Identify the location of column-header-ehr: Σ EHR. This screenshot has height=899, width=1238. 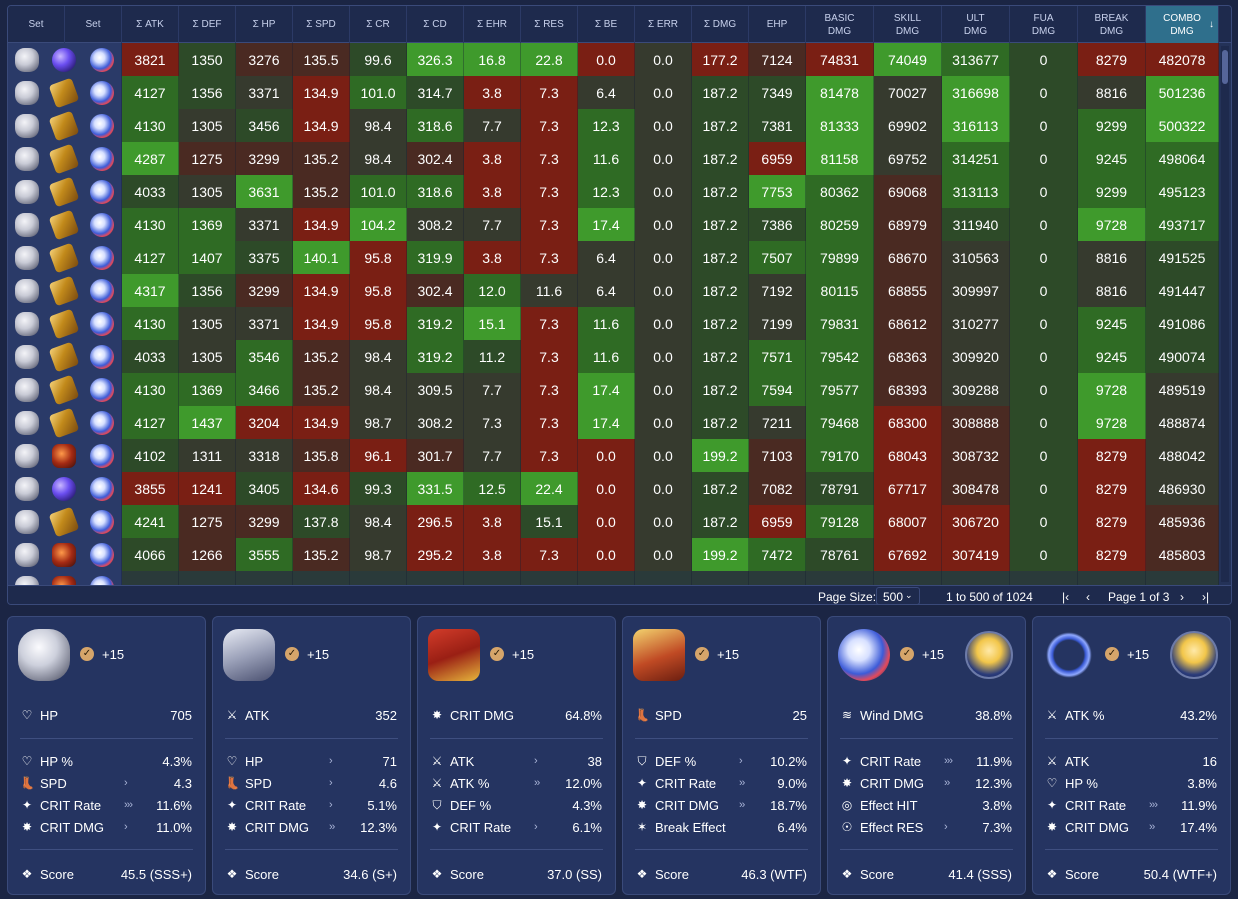
(492, 24).